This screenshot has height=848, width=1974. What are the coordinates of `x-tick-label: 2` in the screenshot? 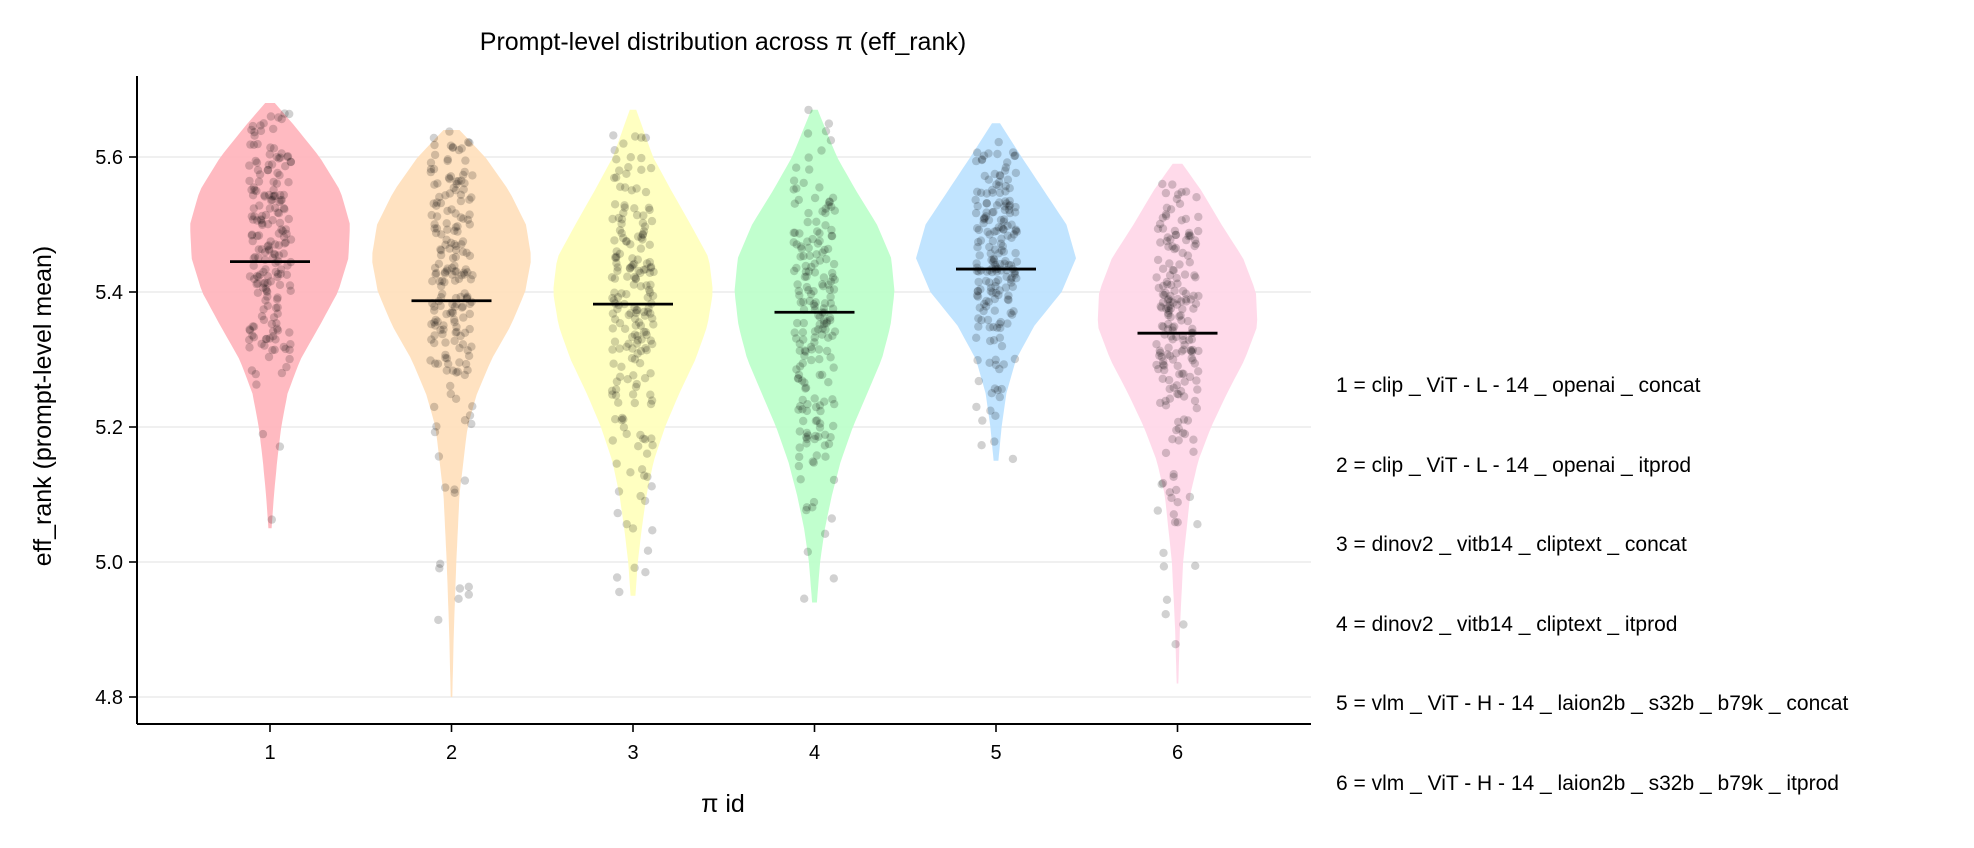 It's located at (451, 753).